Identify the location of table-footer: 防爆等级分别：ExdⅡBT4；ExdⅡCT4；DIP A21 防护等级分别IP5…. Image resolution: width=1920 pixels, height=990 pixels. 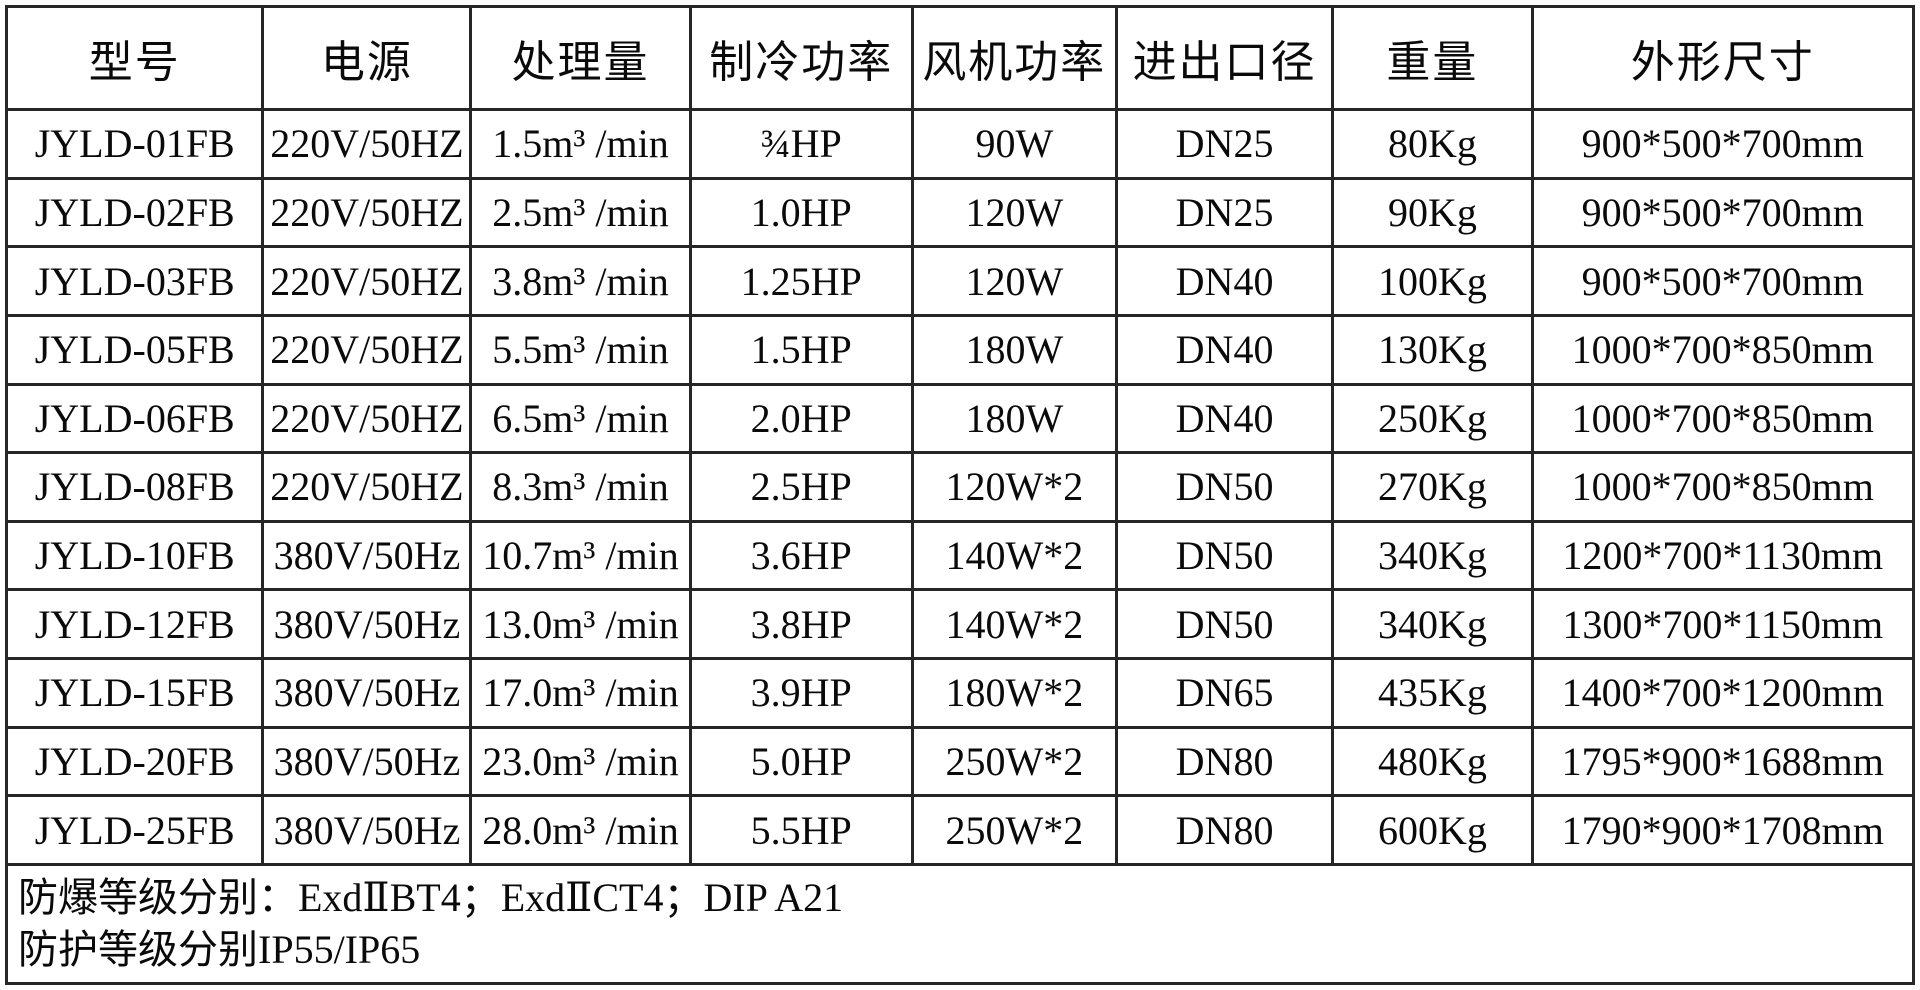
(960, 924).